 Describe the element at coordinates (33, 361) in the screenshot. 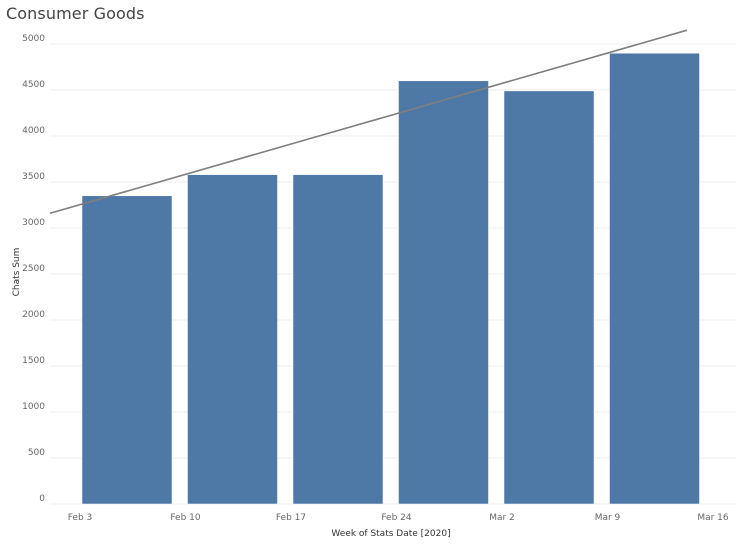

I see `y-tick-label: 1500` at that location.